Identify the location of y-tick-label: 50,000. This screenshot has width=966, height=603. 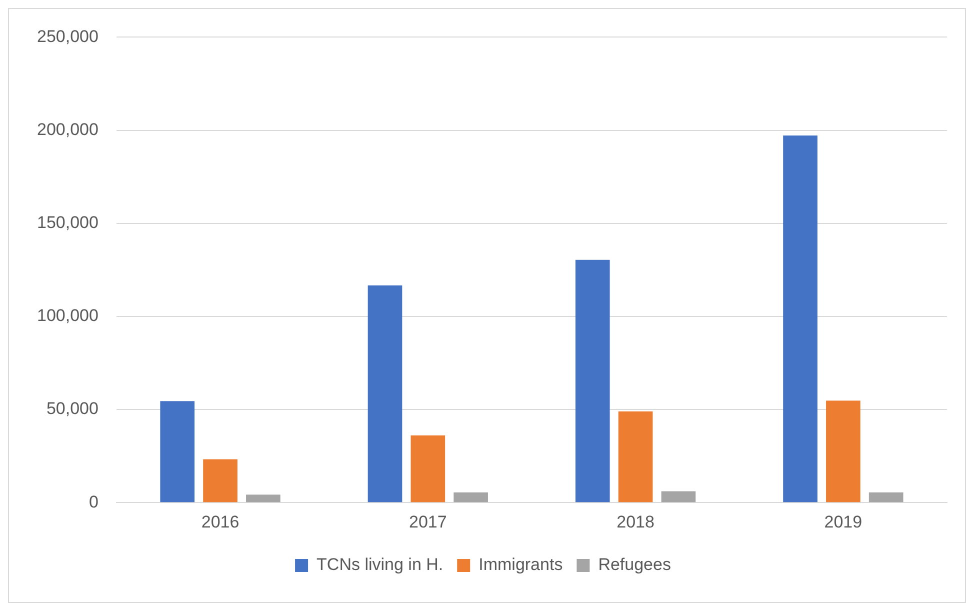
(72, 408).